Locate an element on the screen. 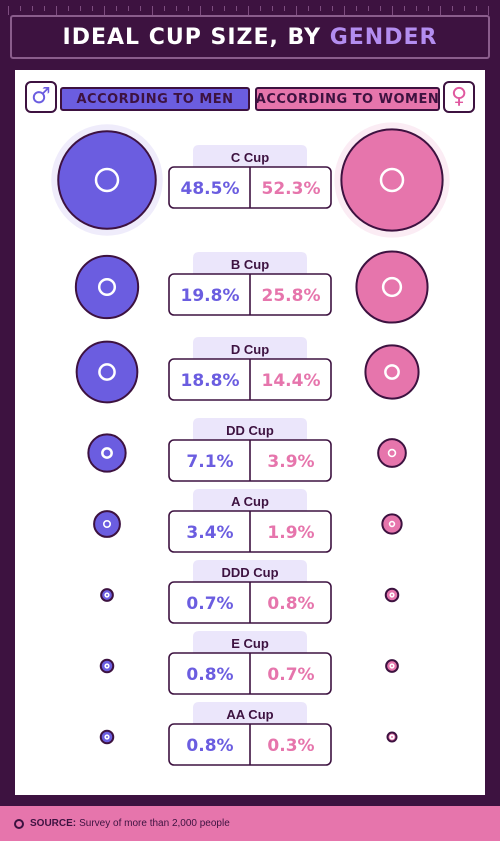 The image size is (500, 841). source-ring-icon is located at coordinates (19, 823).